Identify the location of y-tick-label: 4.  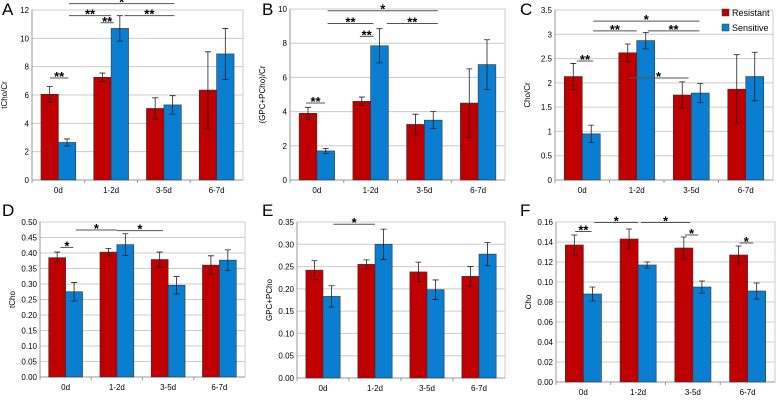
(27, 123).